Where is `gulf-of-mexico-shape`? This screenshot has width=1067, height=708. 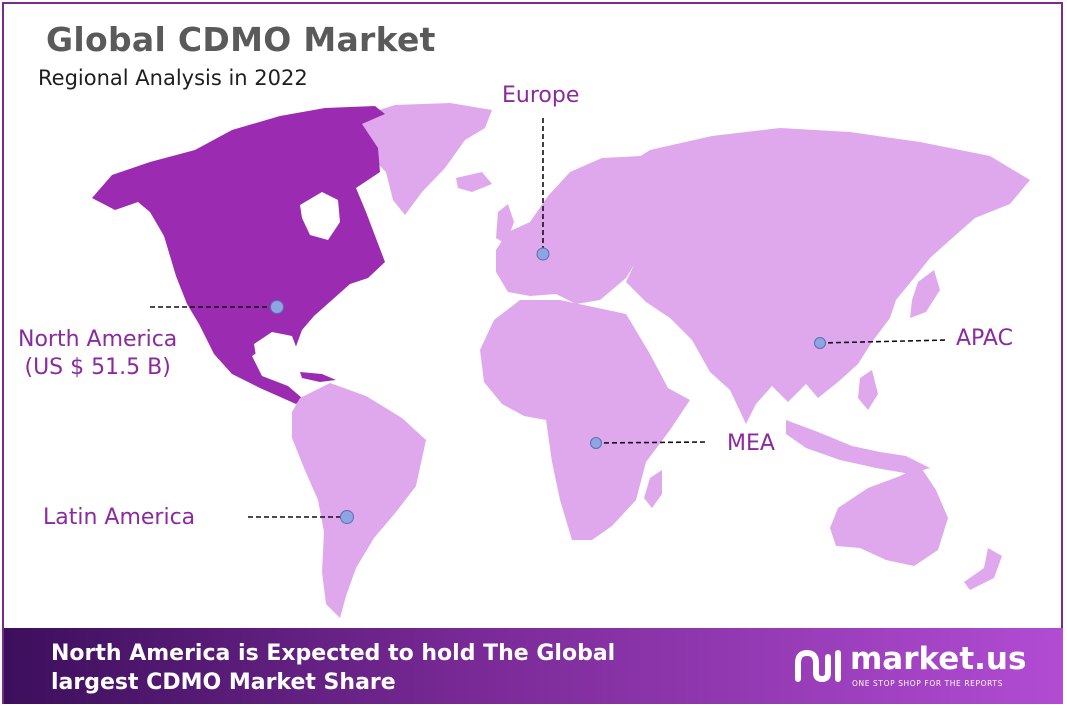 gulf-of-mexico-shape is located at coordinates (276, 349).